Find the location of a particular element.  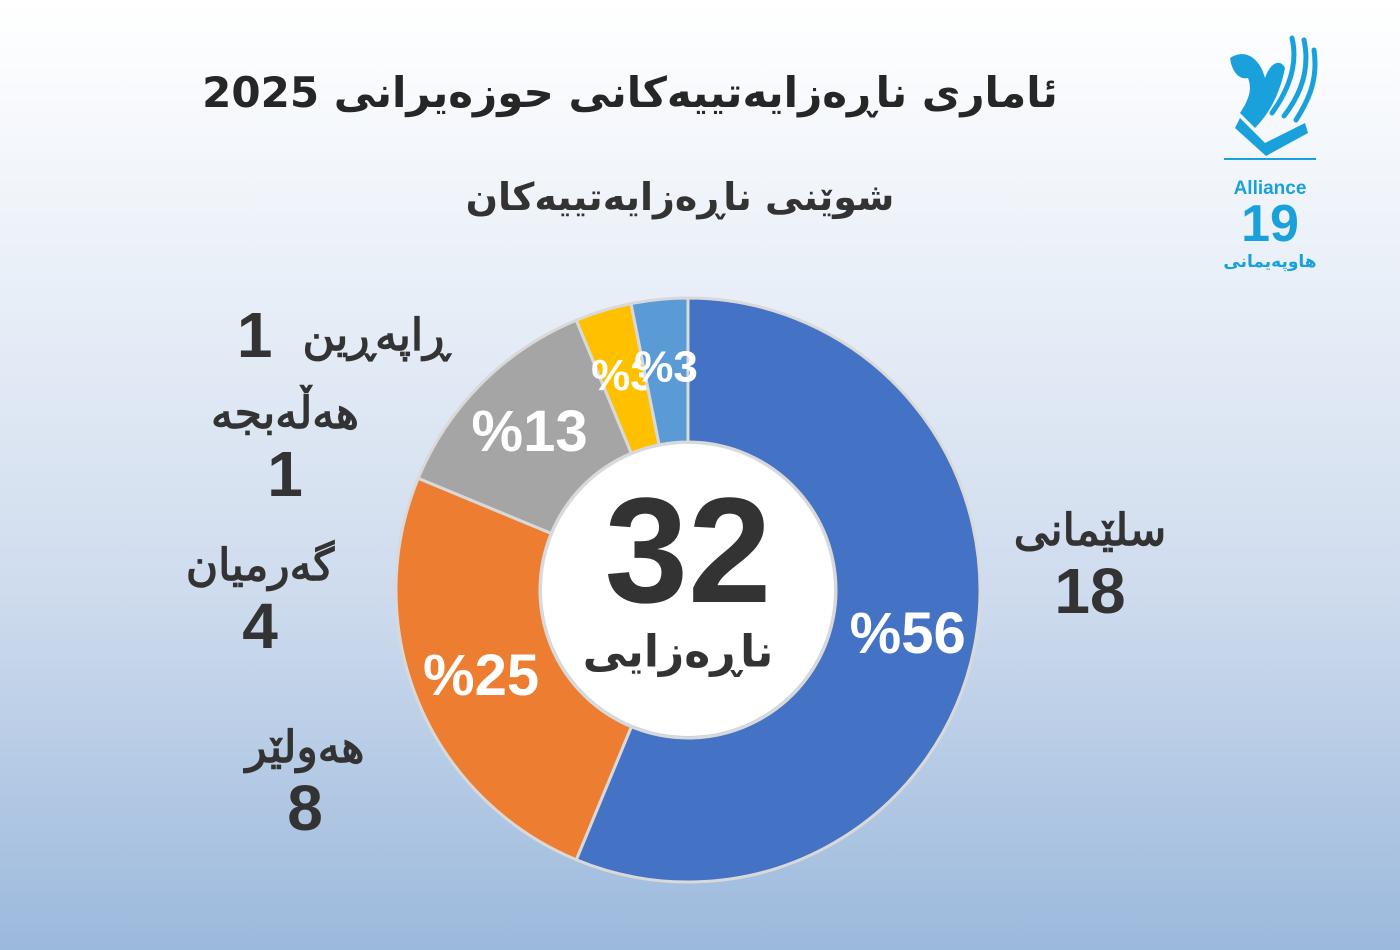

label-halabja: هەڵەبجە 1 is located at coordinates (285, 448).